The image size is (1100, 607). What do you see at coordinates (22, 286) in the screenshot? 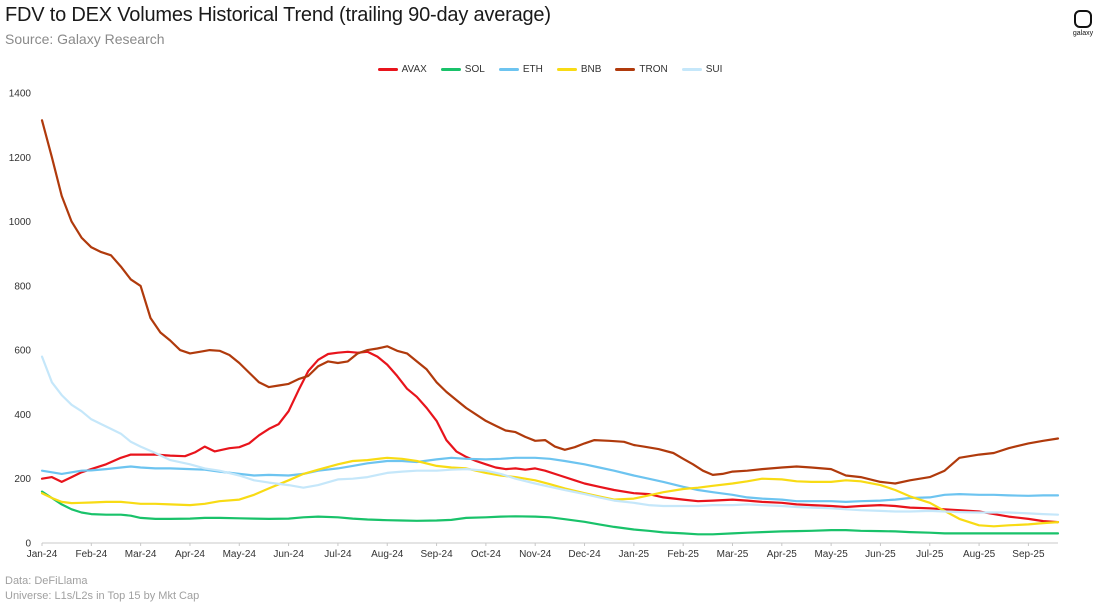
I see `y-tick-label: 800` at bounding box center [22, 286].